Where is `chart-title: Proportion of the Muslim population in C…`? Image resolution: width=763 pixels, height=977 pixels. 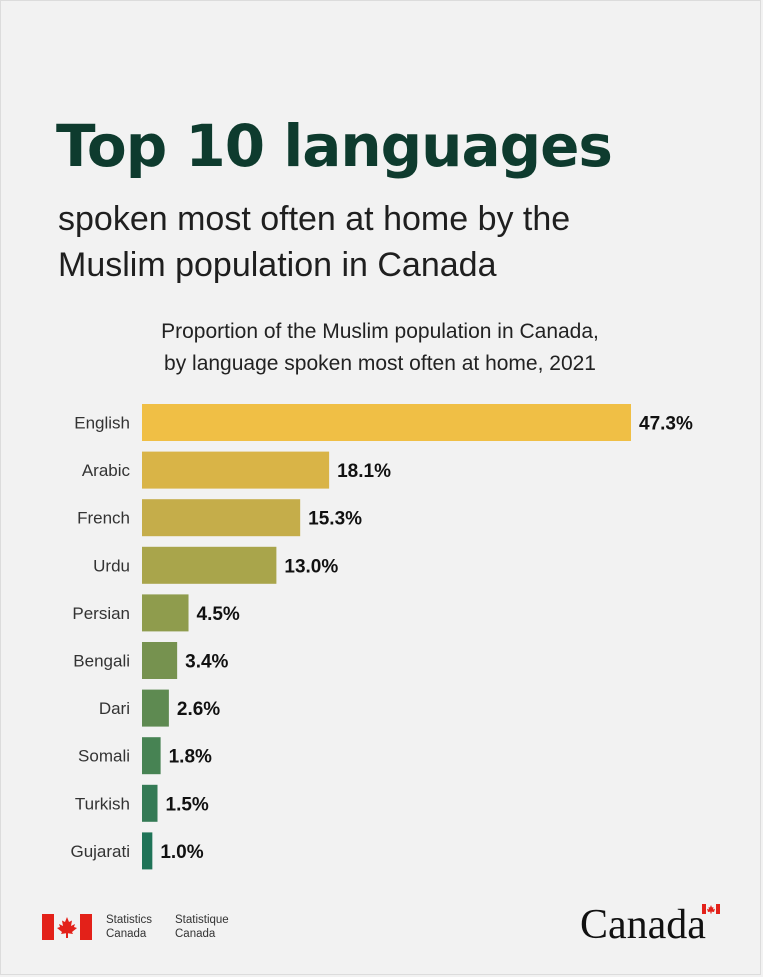 chart-title: Proportion of the Muslim population in C… is located at coordinates (380, 348).